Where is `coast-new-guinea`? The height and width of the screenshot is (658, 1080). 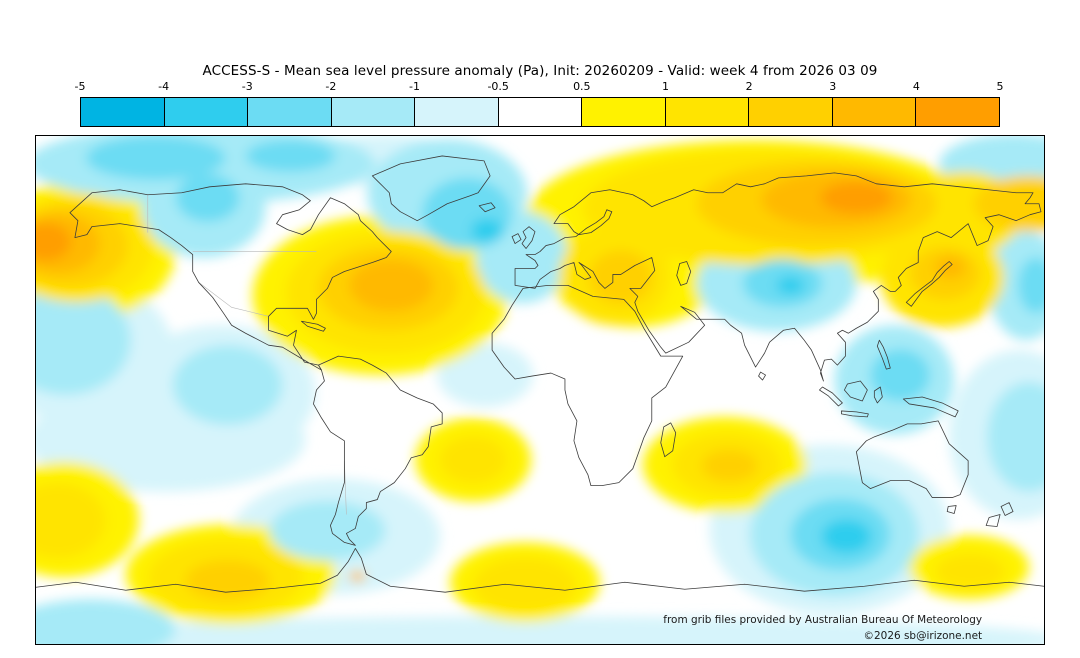
coast-new-guinea is located at coordinates (930, 407).